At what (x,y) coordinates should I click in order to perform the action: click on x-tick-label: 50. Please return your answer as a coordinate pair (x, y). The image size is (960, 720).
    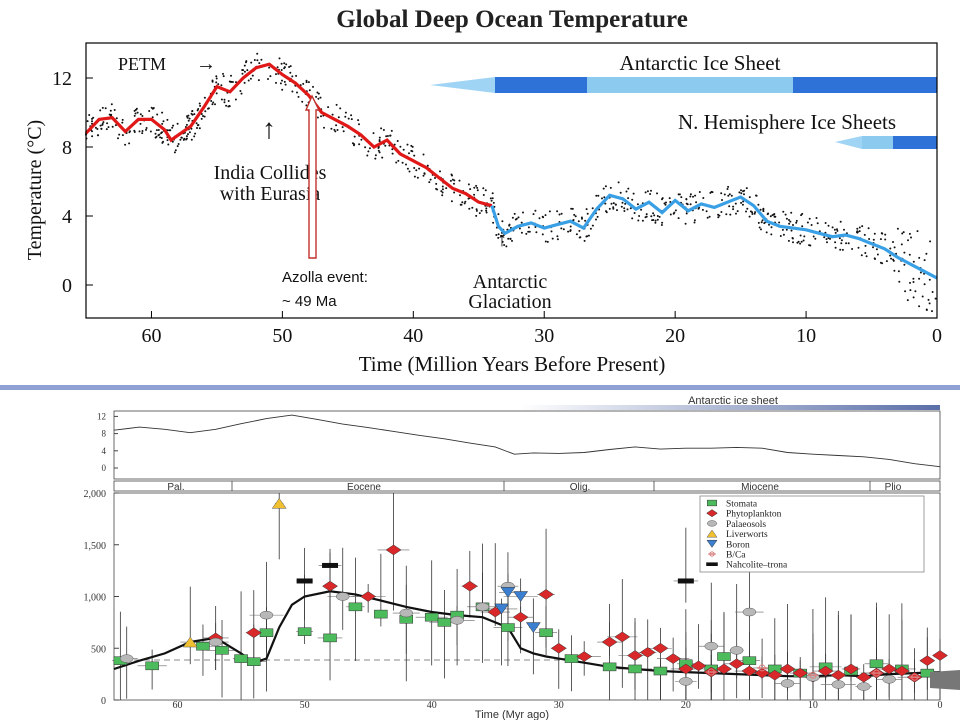
    Looking at the image, I should click on (282, 336).